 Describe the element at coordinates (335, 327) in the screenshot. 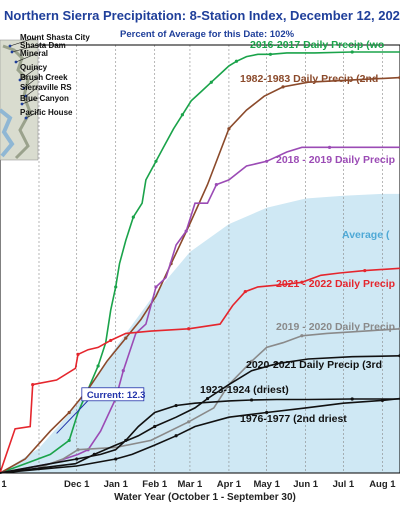

I see `series-label-4: 2019 - 2020 Daily Precip` at that location.